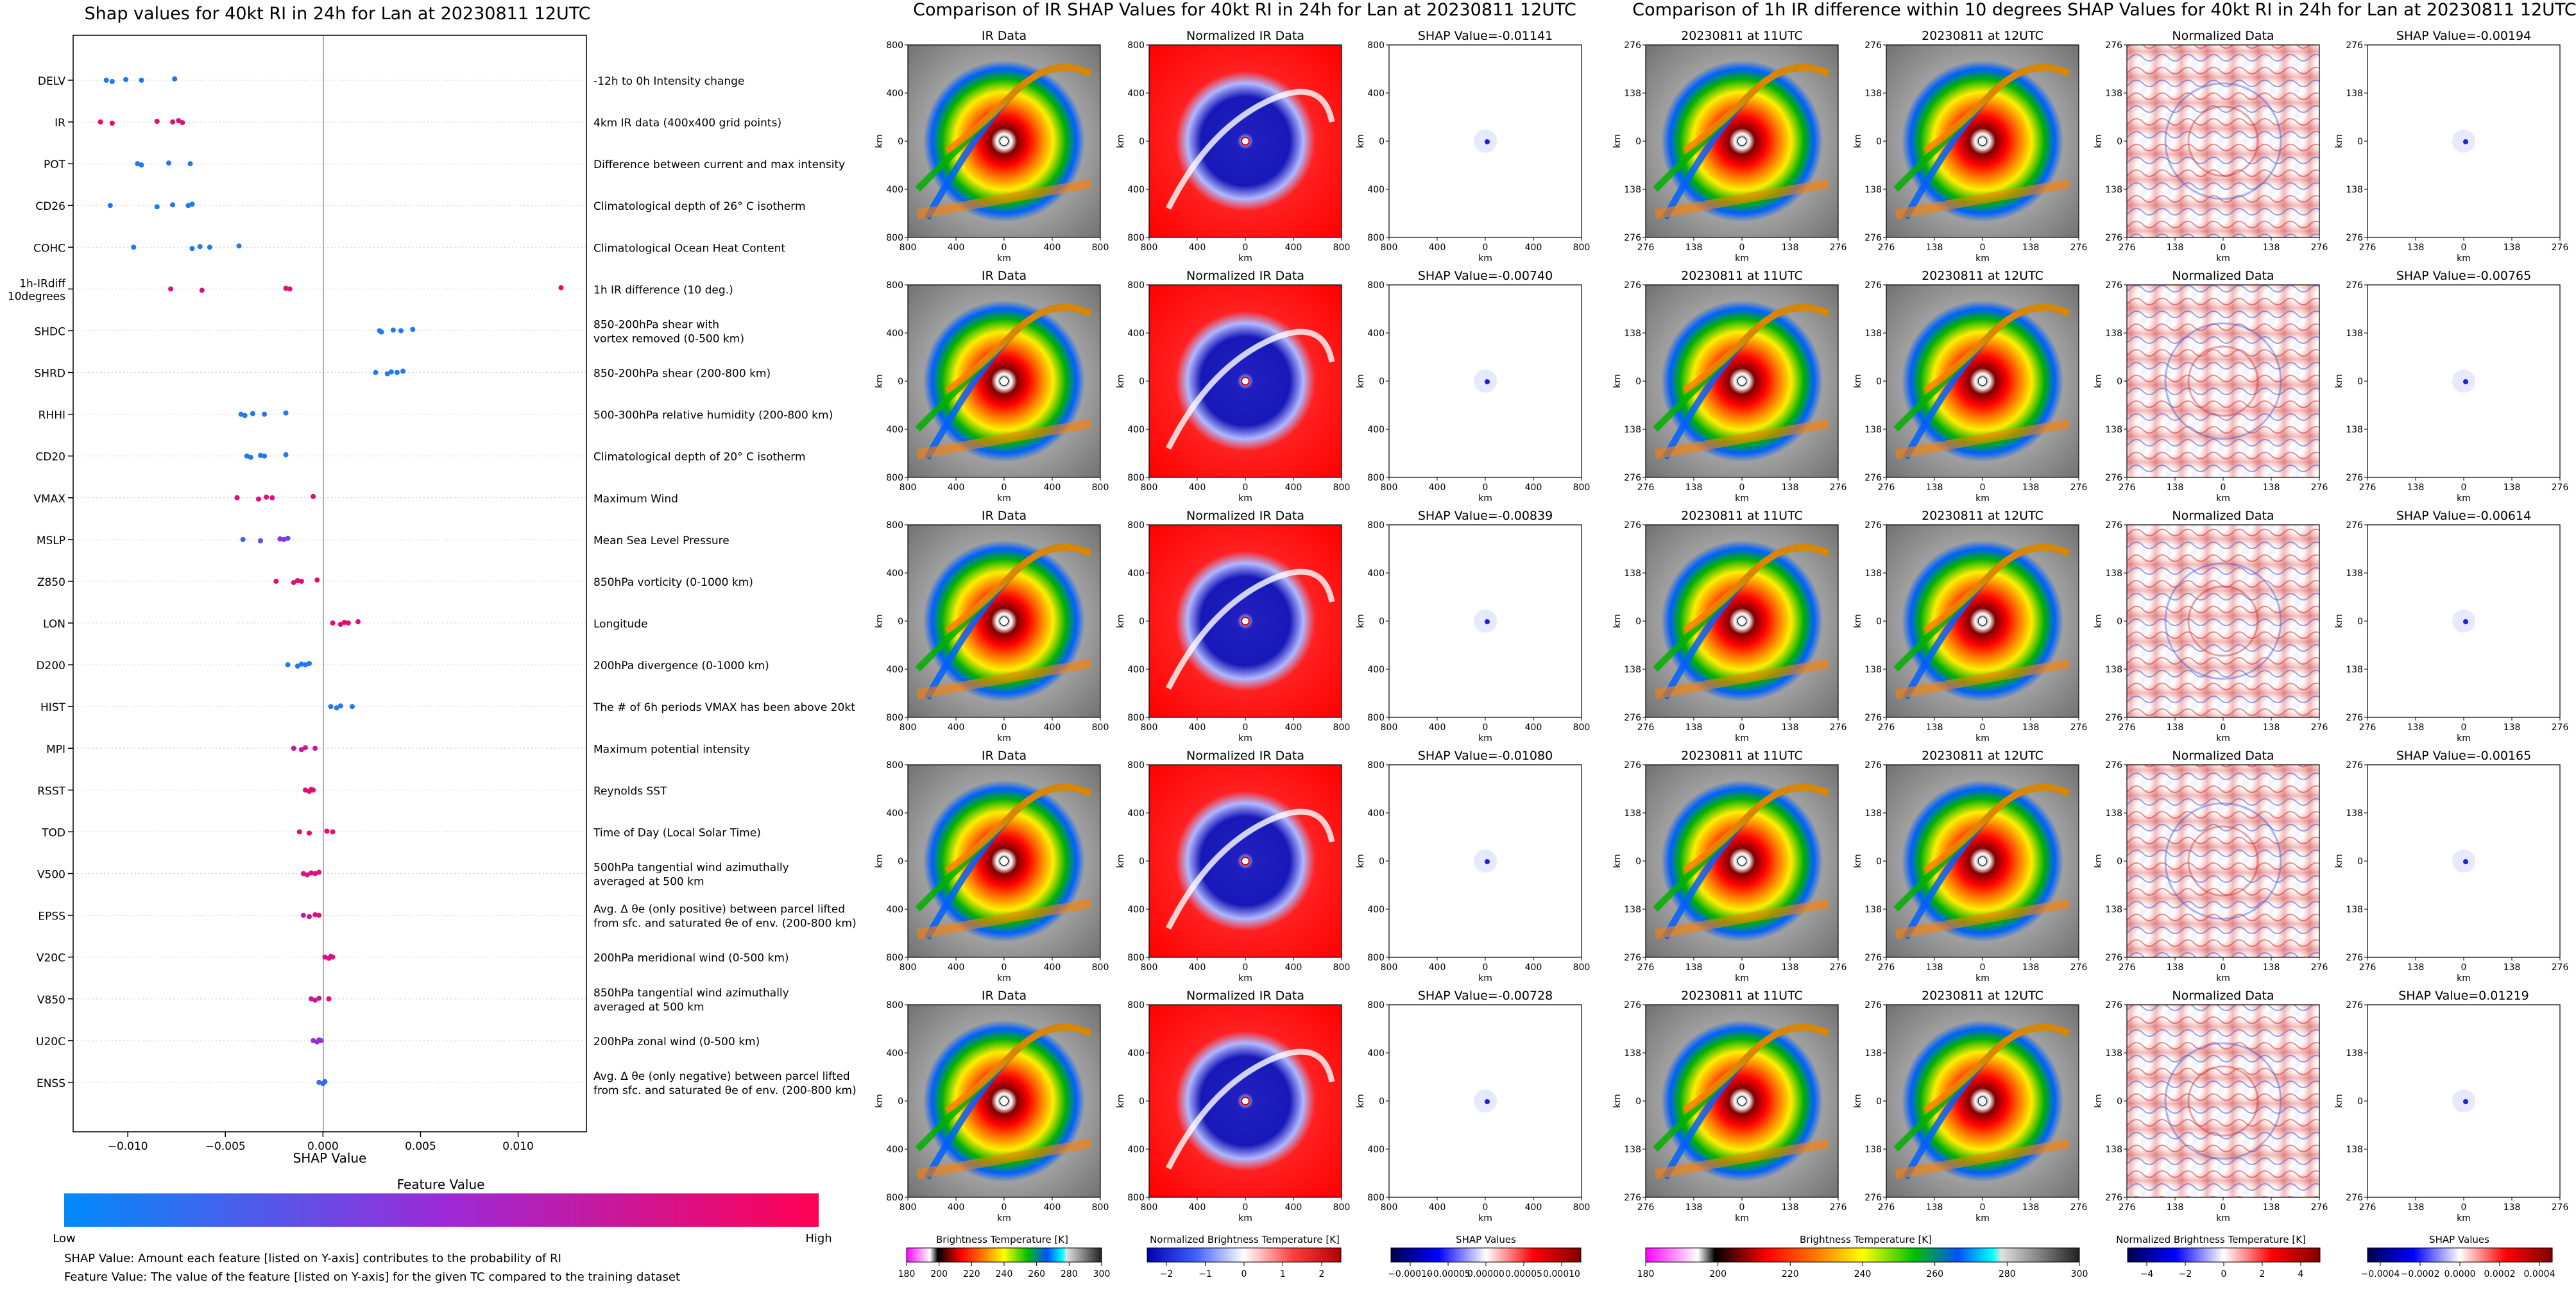 The image size is (2576, 1289). What do you see at coordinates (2223, 1101) in the screenshot?
I see `difference-image` at bounding box center [2223, 1101].